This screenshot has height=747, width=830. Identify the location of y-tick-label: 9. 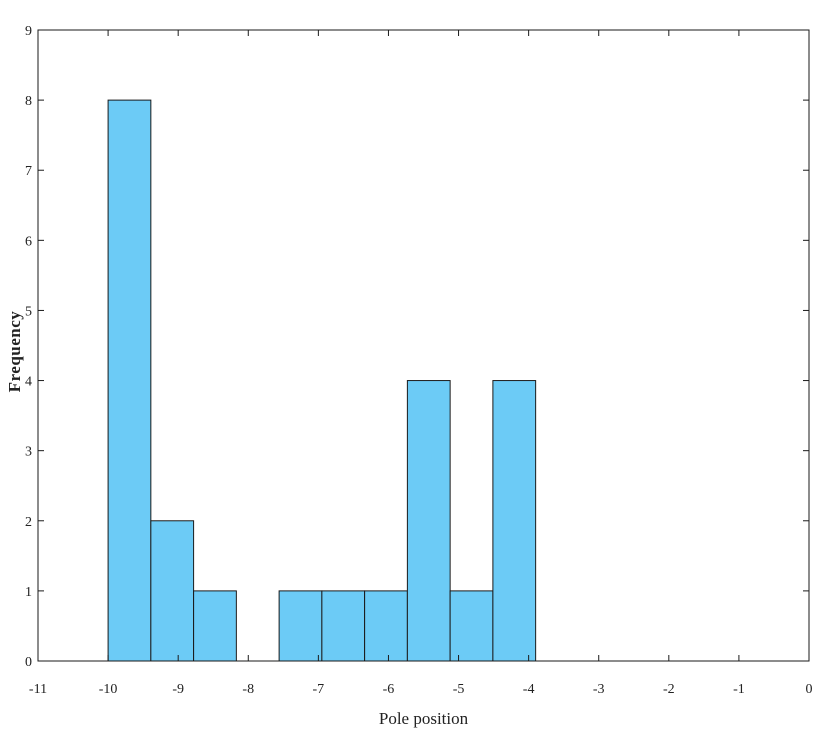
(28, 31).